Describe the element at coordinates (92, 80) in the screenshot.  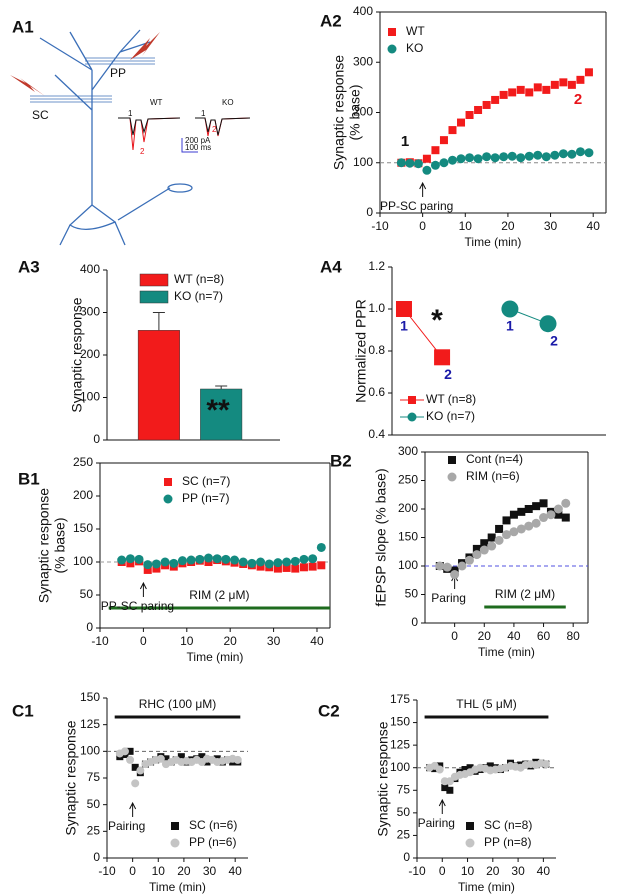
I see `pathway-fibers` at that location.